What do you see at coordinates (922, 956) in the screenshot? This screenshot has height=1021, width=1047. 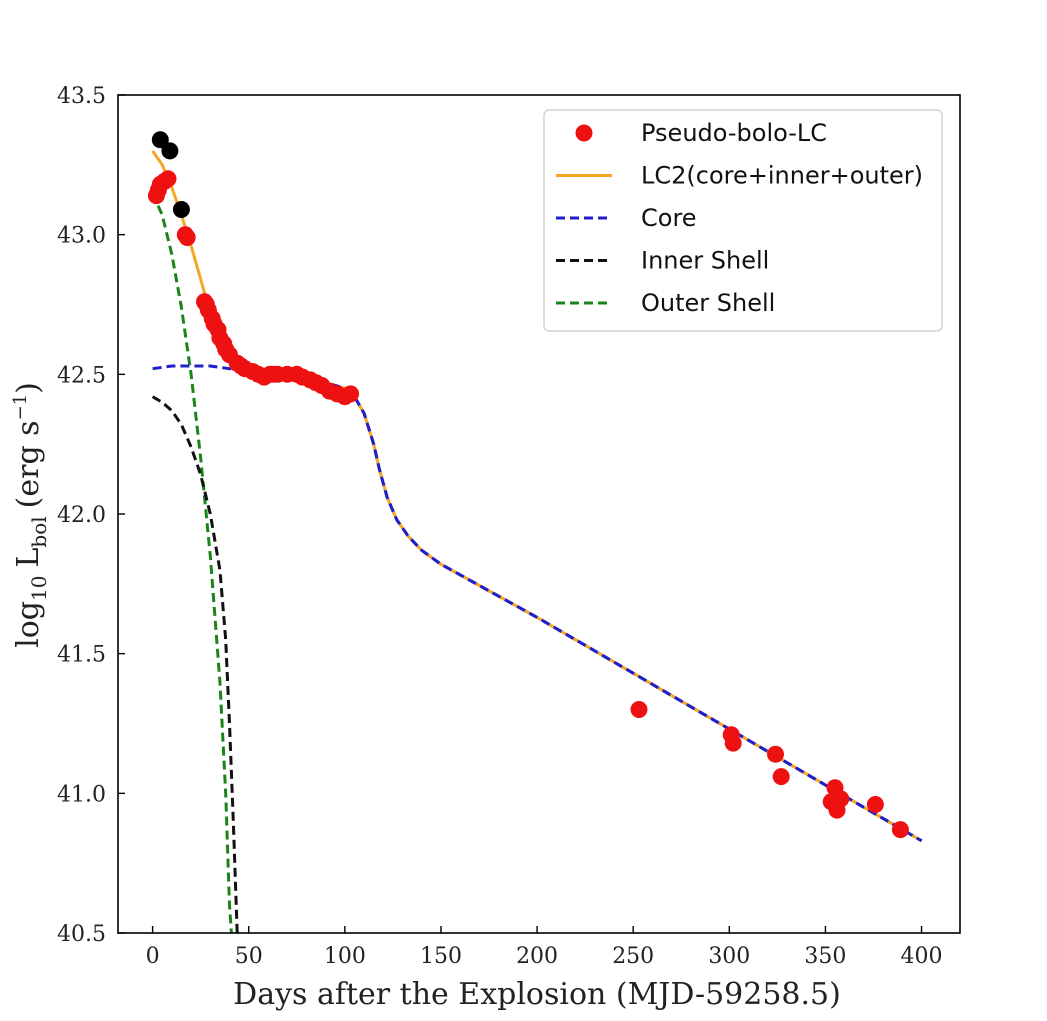 I see `x-tick-label: 400` at bounding box center [922, 956].